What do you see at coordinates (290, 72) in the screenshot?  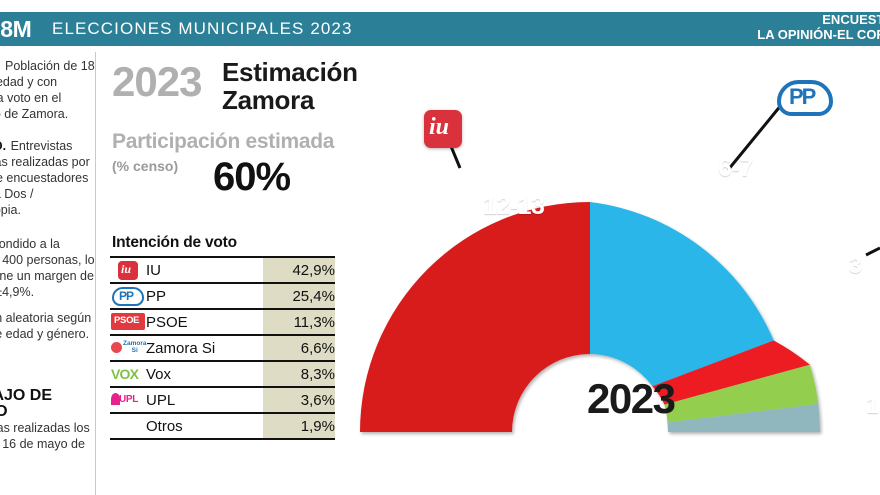 I see `estimation-title-line1: Estimación` at bounding box center [290, 72].